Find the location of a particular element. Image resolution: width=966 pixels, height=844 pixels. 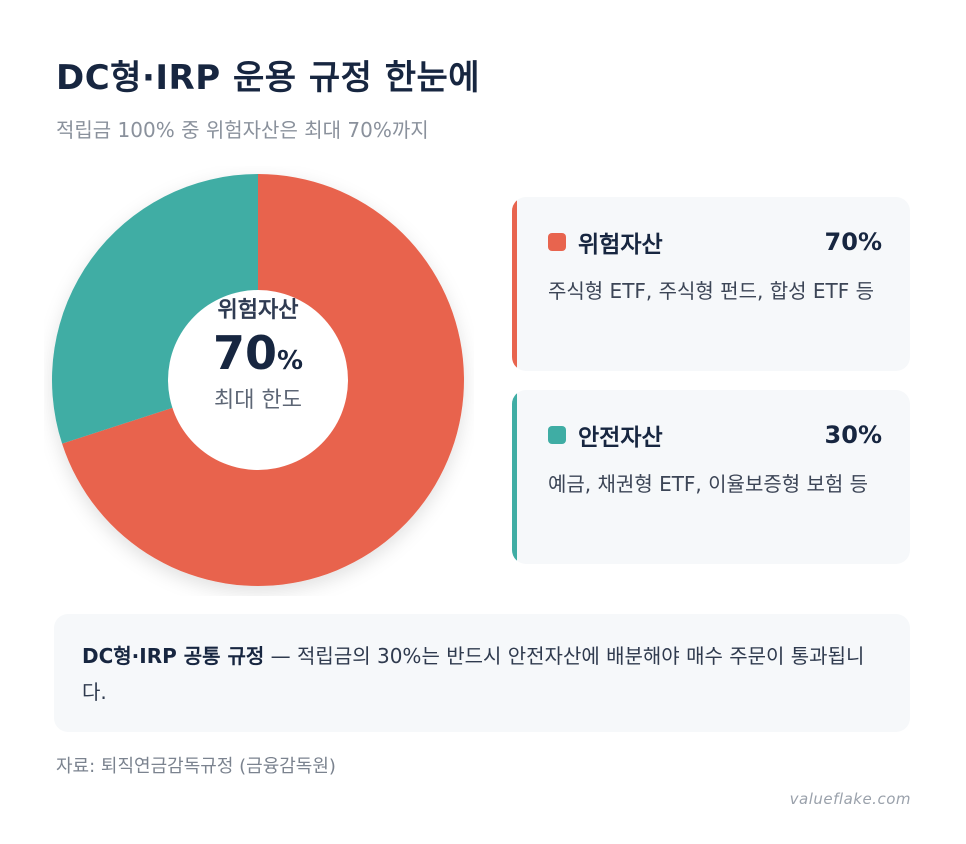

legend-card-risk: 위험자산 70% 주식형 ETF, 주식형 펀드, 합성 ETF 등 is located at coordinates (711, 284).